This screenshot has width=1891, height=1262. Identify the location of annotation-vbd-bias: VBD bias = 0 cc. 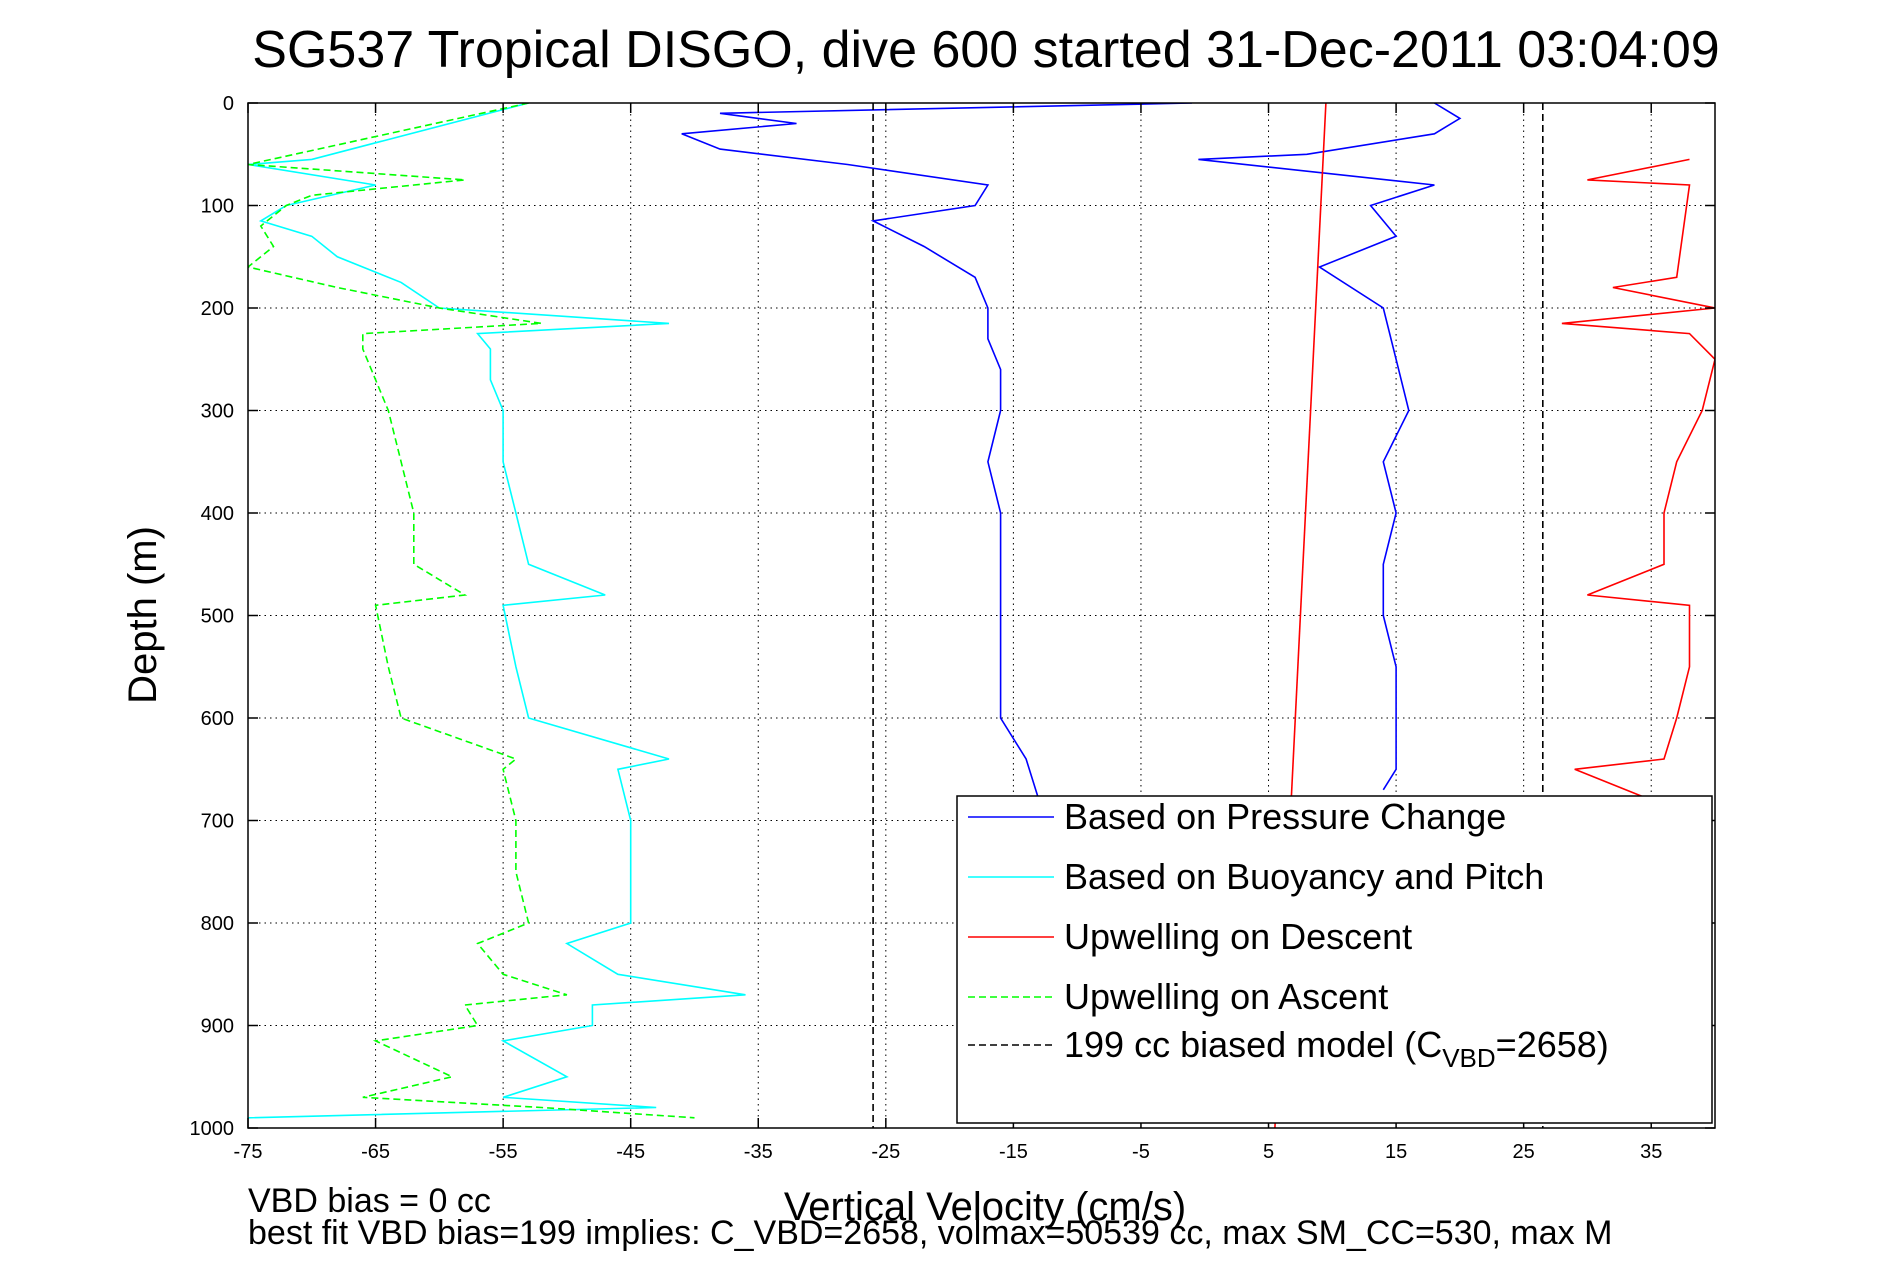
(369, 1201).